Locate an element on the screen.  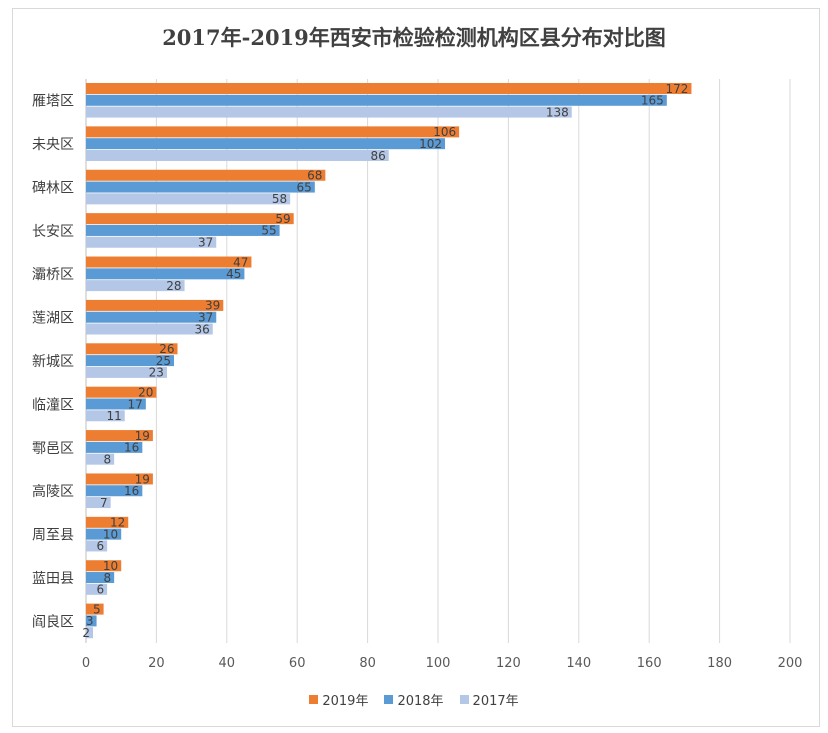
x-tick-label: 120 is located at coordinates (508, 663).